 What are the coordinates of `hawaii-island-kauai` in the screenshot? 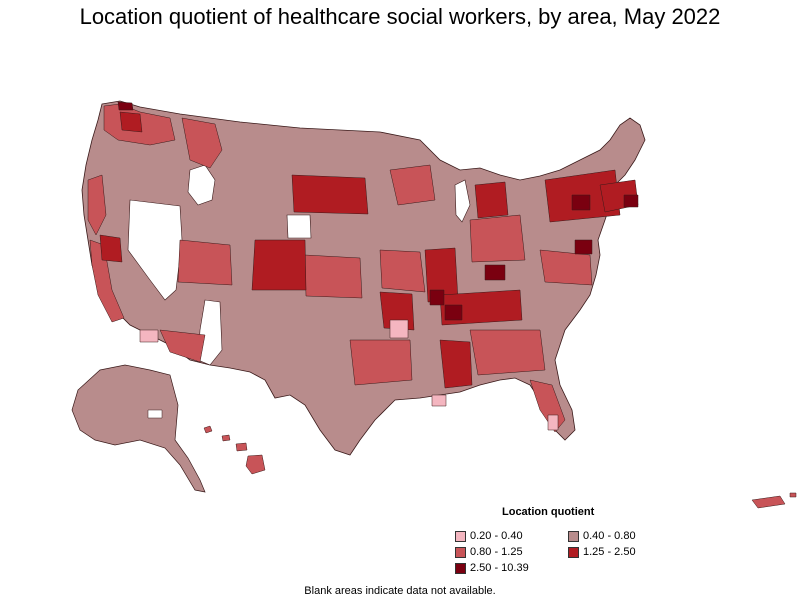 It's located at (208, 429).